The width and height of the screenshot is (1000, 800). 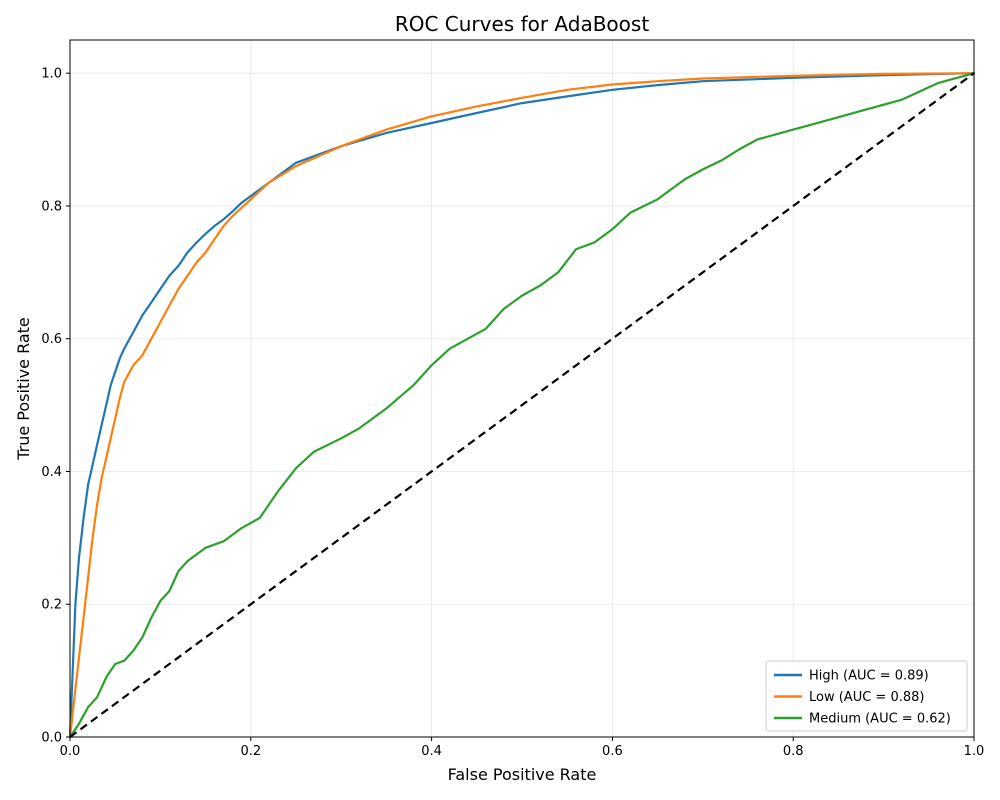 I want to click on y-tick-label: 0.0, so click(x=51, y=738).